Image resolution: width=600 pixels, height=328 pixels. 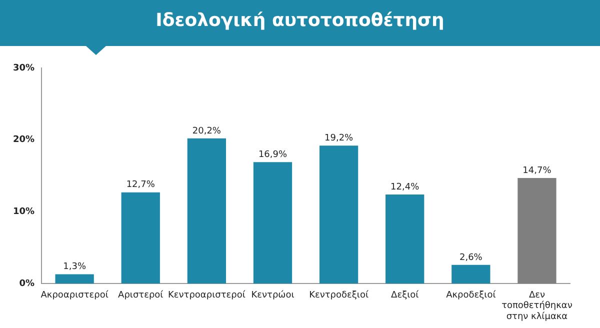 What do you see at coordinates (272, 294) in the screenshot?
I see `x-tick-label: Κεντρώοι` at bounding box center [272, 294].